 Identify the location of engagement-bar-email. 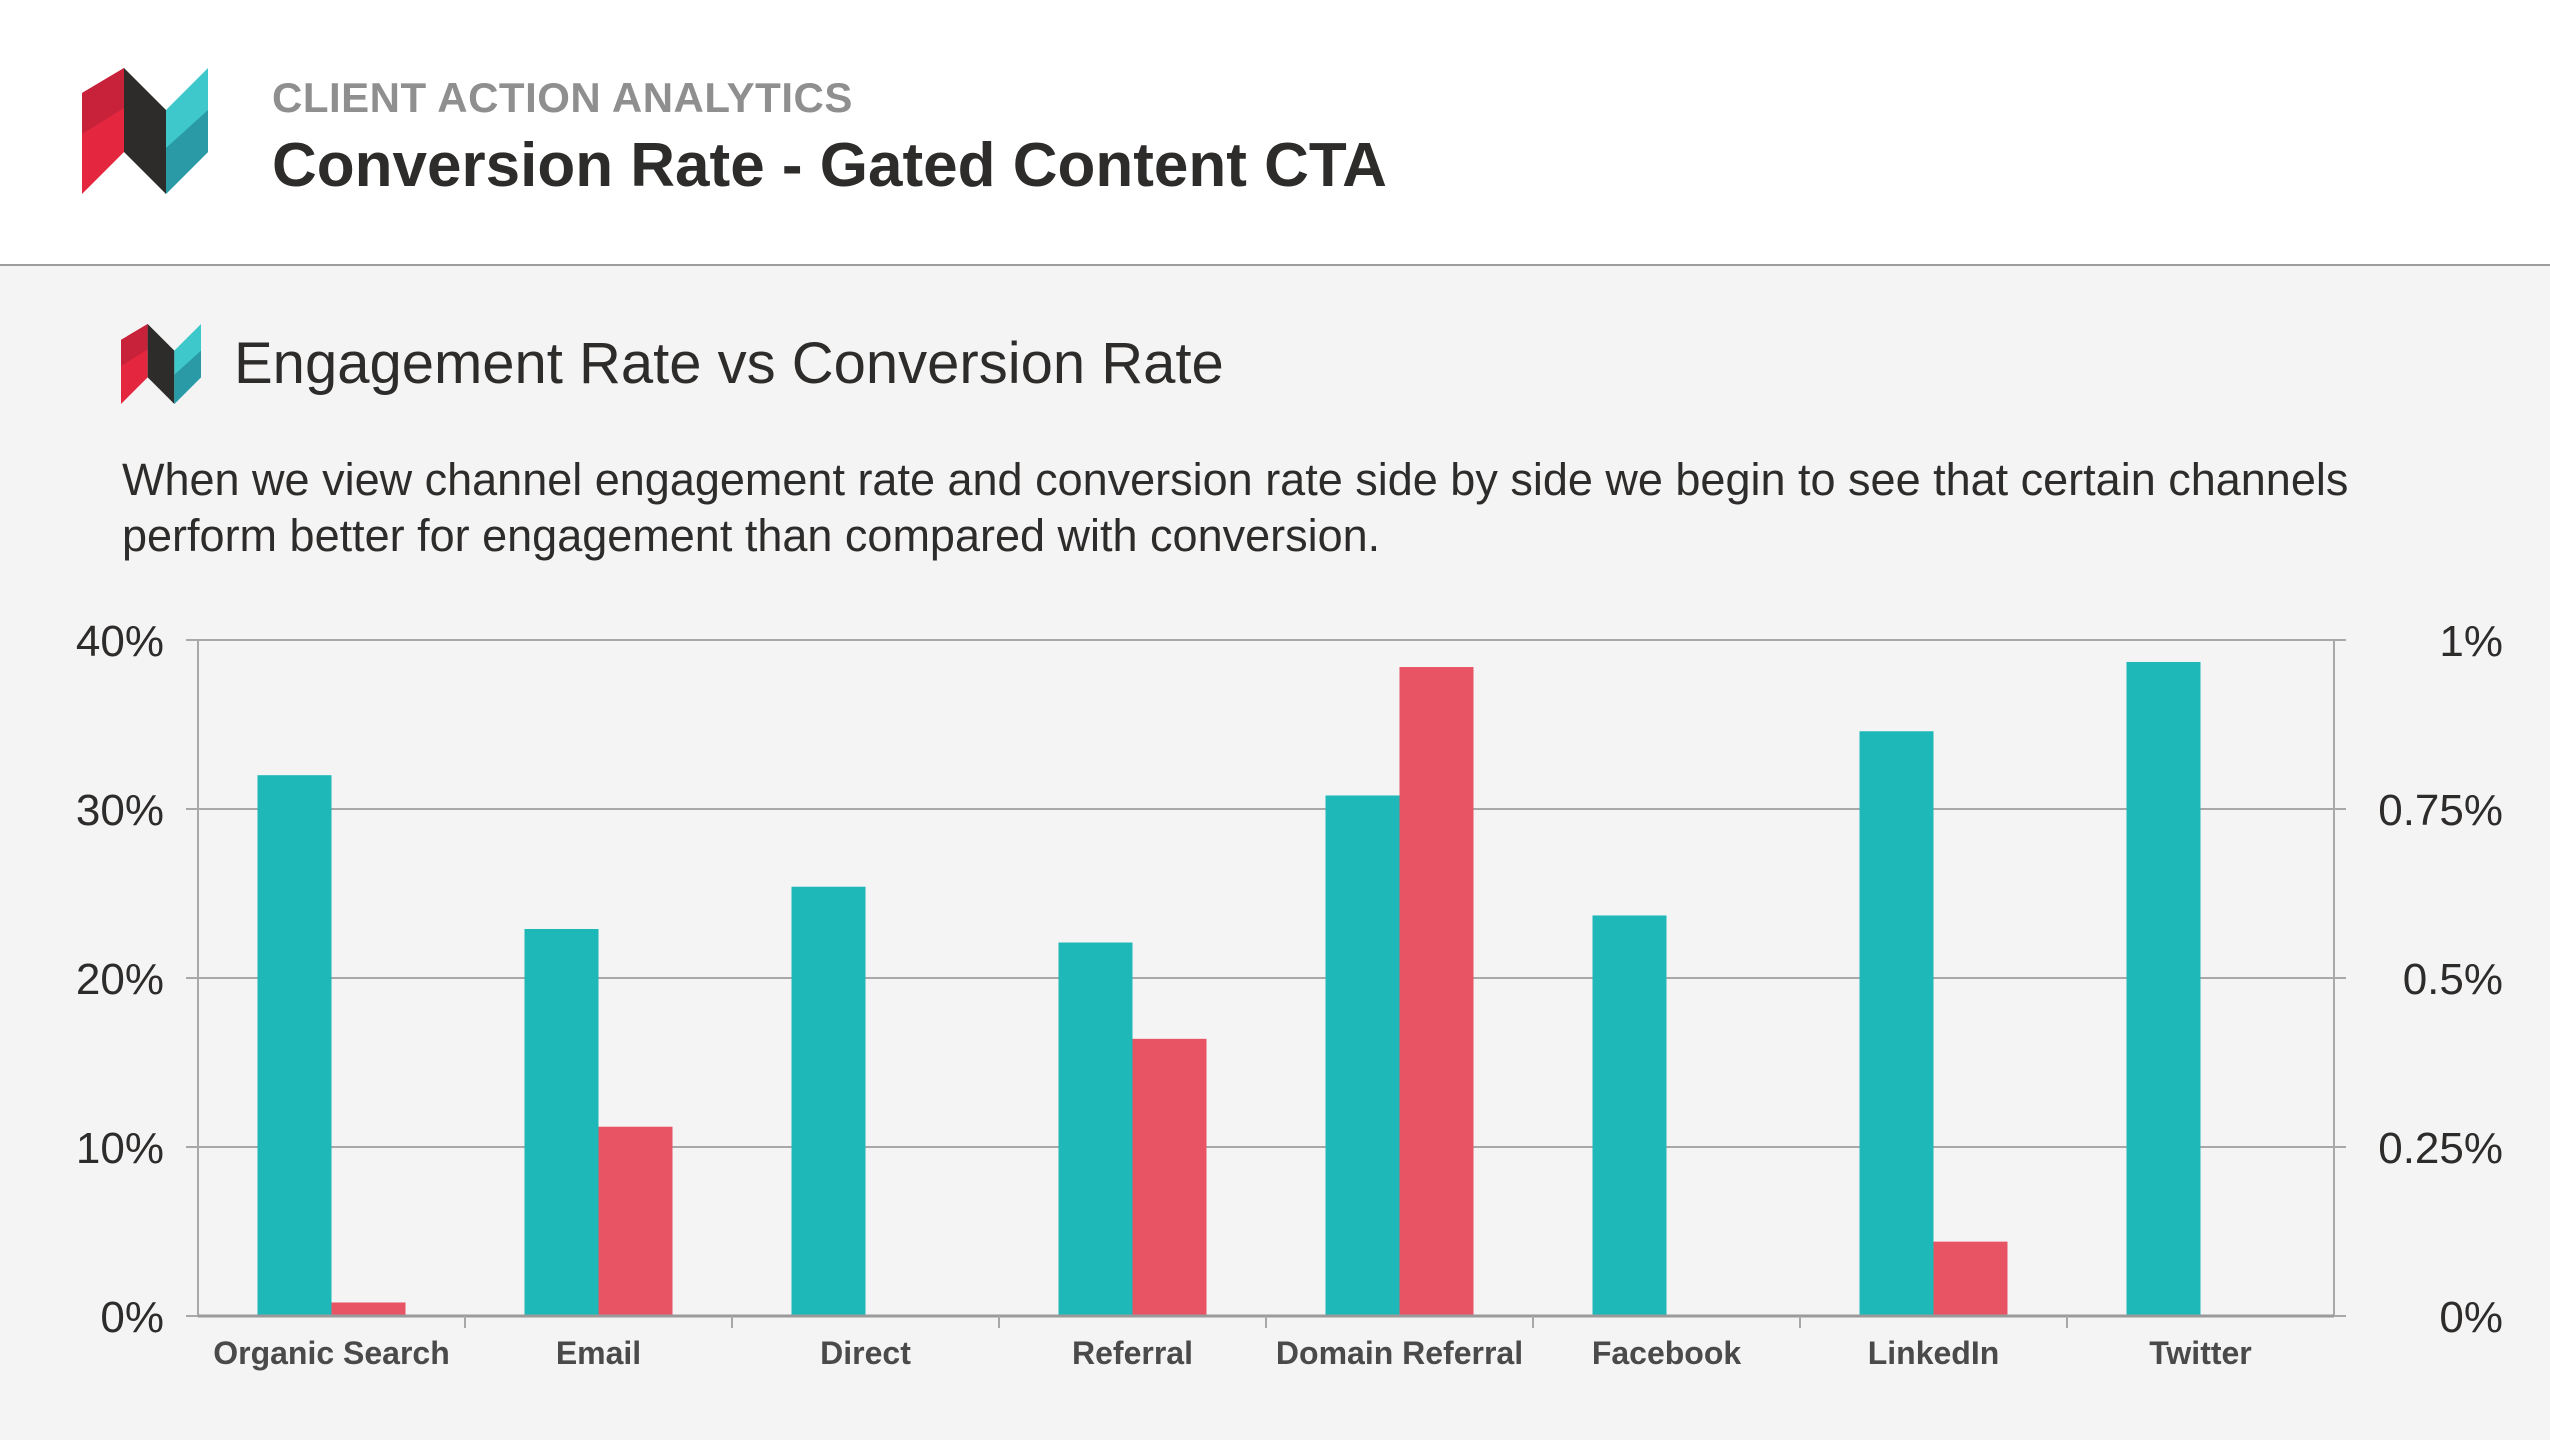
(561, 1122).